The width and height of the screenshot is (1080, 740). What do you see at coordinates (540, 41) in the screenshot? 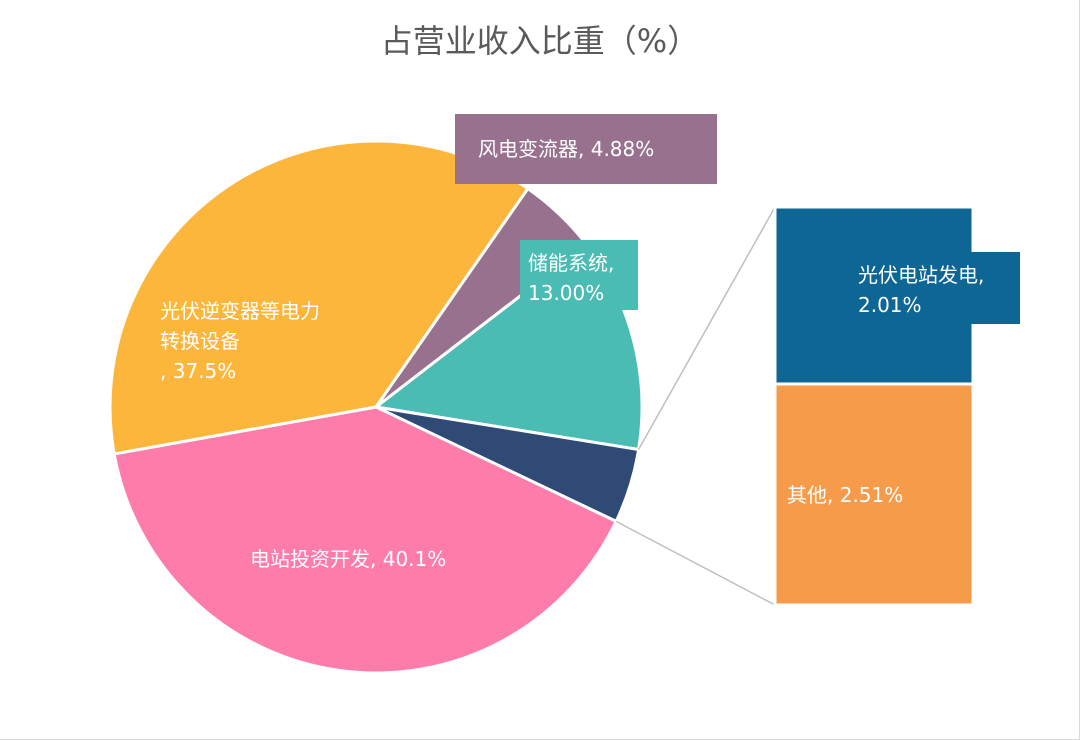
I see `chart-title: 占营业收入比重（%）` at bounding box center [540, 41].